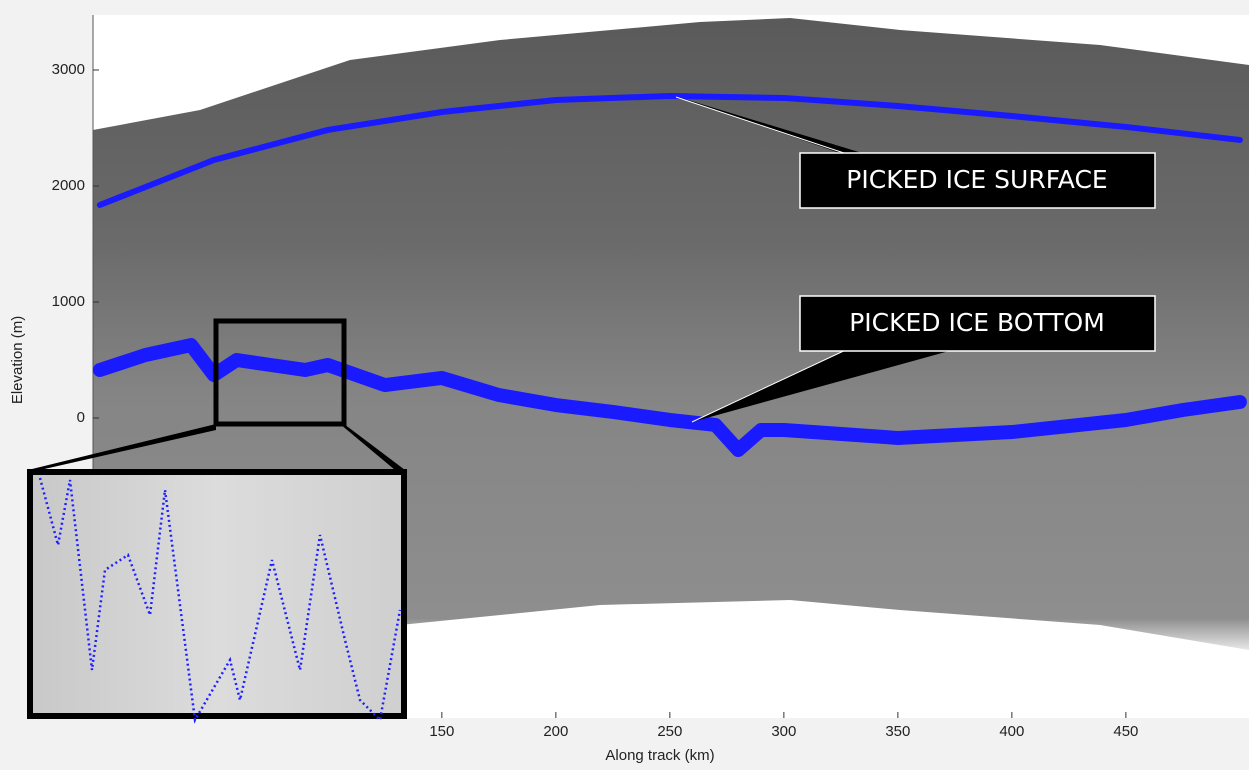 The height and width of the screenshot is (770, 1249). What do you see at coordinates (68, 185) in the screenshot?
I see `y-tick-label: 2000` at bounding box center [68, 185].